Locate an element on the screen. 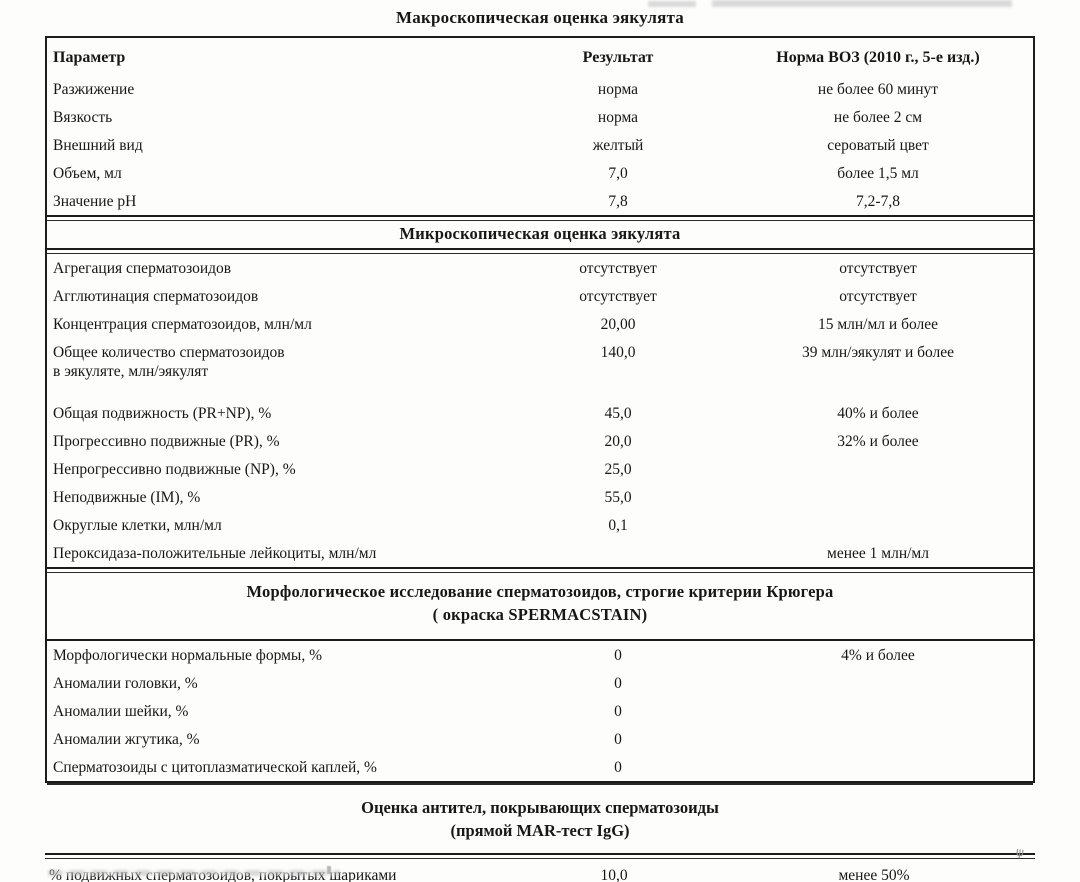 This screenshot has height=882, width=1080. norm-cell: 40% и более is located at coordinates (878, 413).